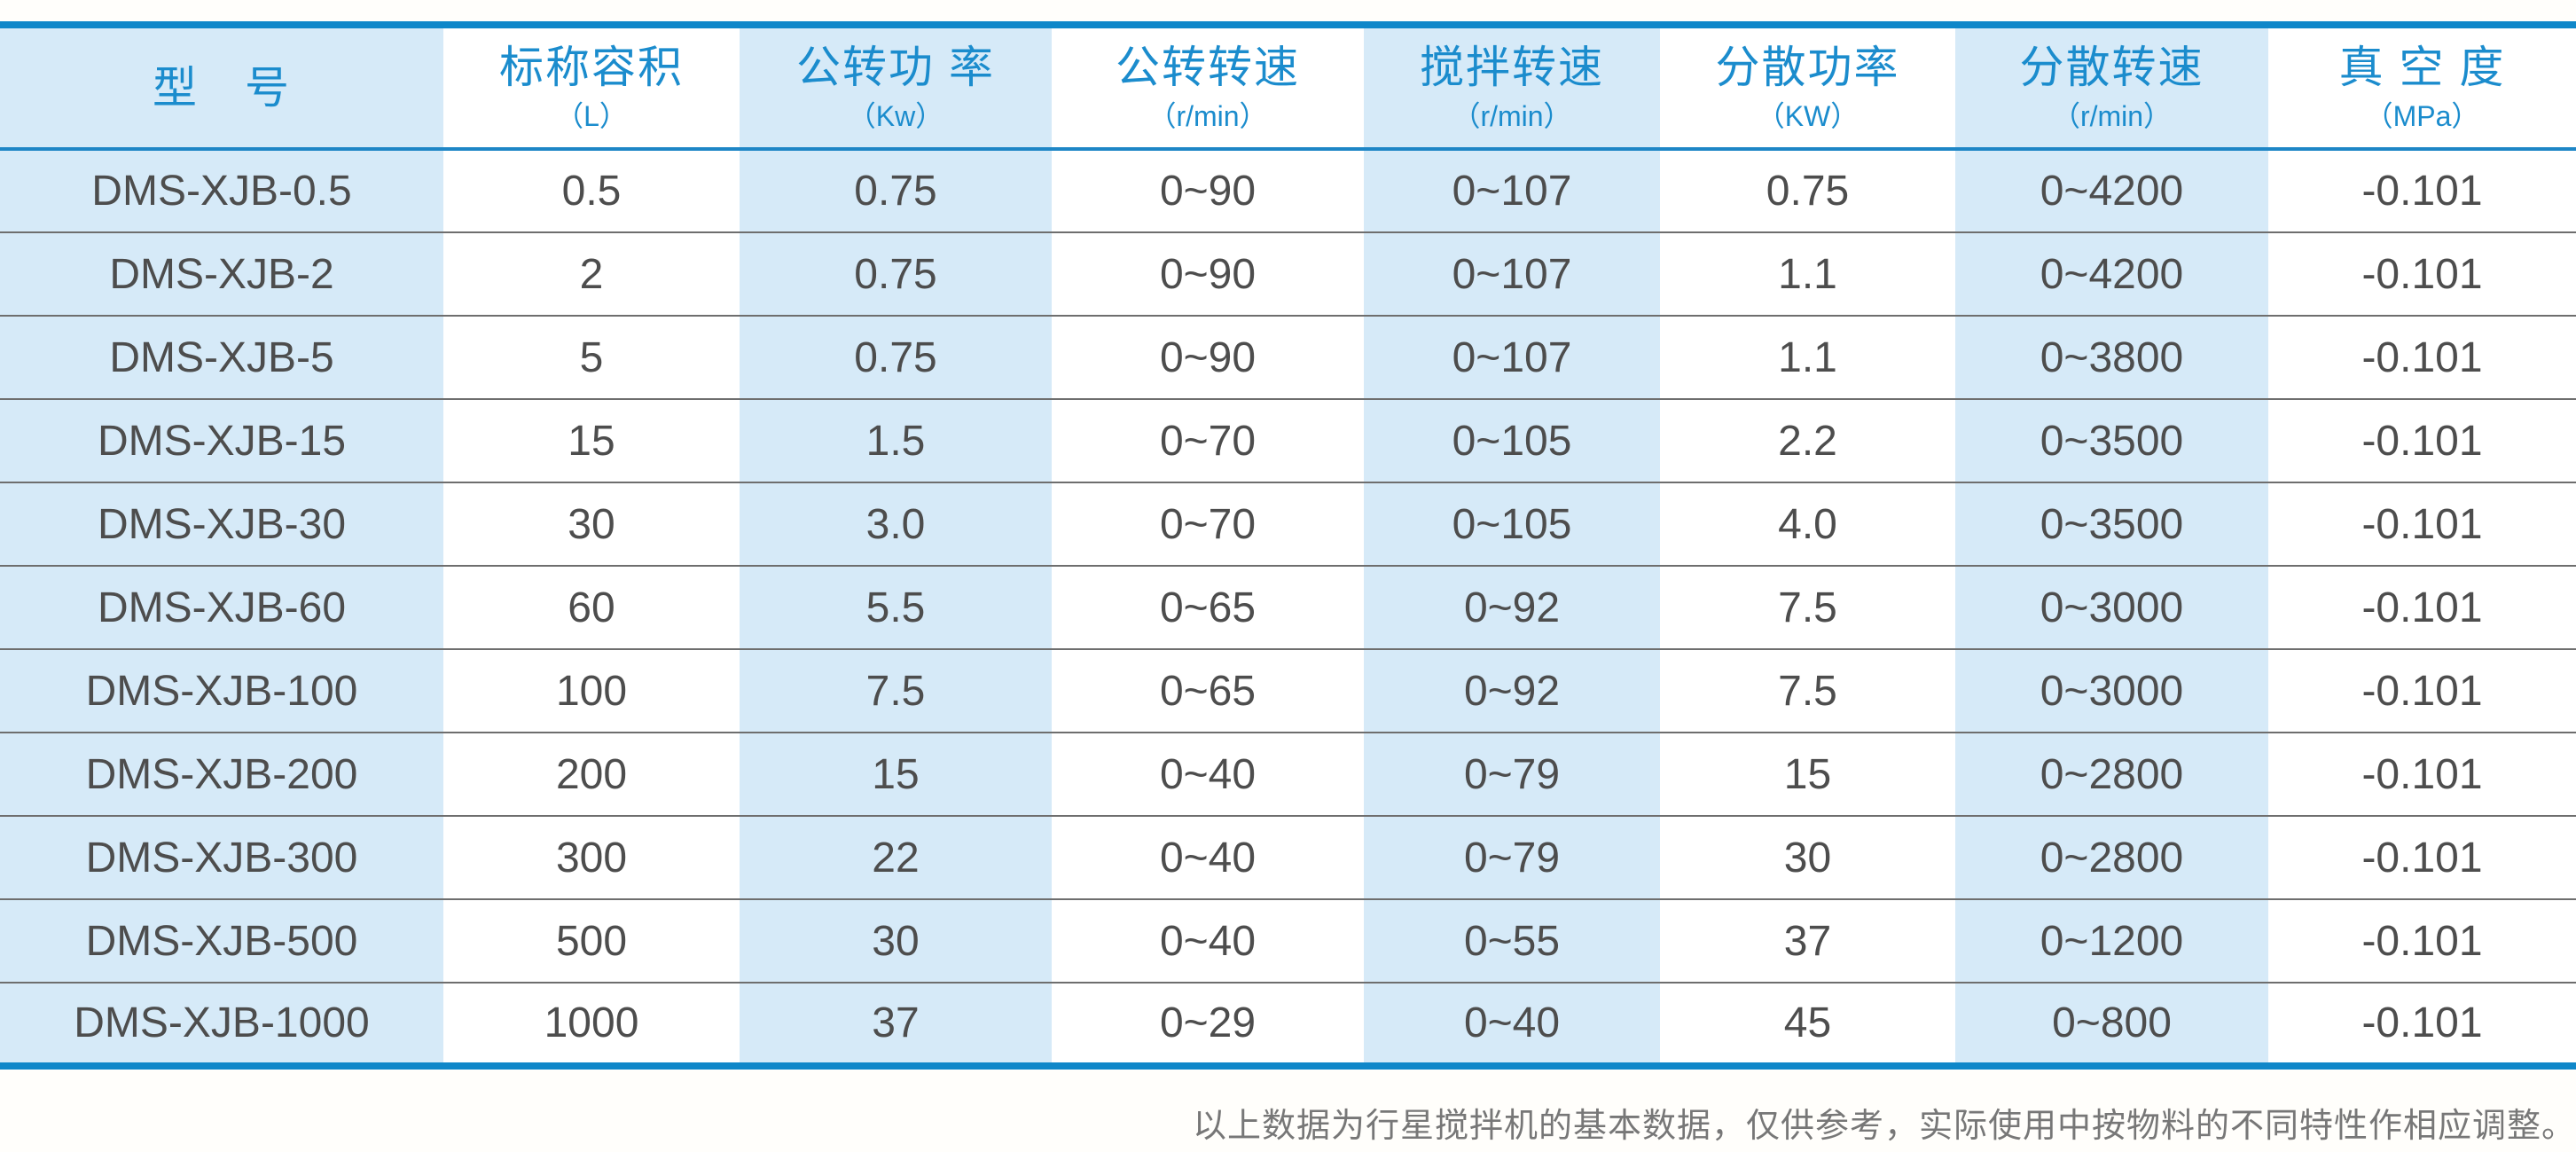 The width and height of the screenshot is (2576, 1152). I want to click on column-header-3: 公转功 率 （Kw）, so click(896, 87).